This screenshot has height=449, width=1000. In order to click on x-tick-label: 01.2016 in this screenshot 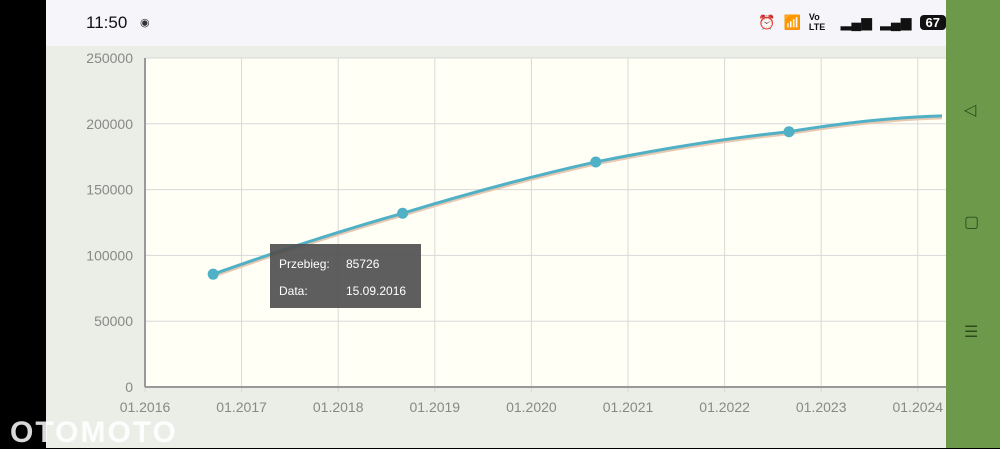, I will do `click(145, 407)`.